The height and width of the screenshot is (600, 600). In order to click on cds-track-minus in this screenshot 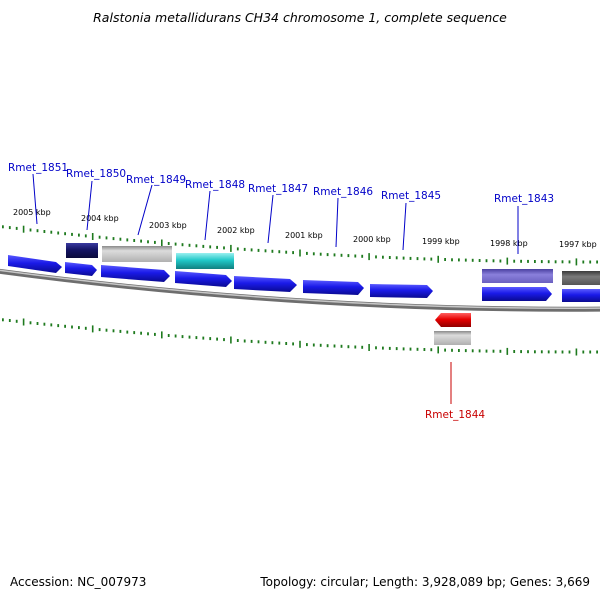, I will do `click(452, 329)`.